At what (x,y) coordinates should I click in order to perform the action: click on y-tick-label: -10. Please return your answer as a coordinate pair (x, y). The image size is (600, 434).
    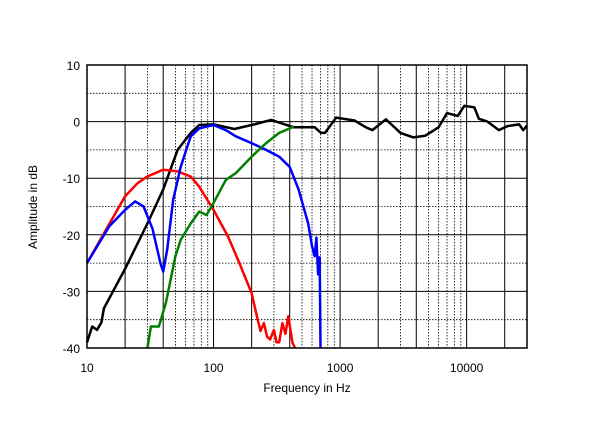
    Looking at the image, I should click on (72, 179).